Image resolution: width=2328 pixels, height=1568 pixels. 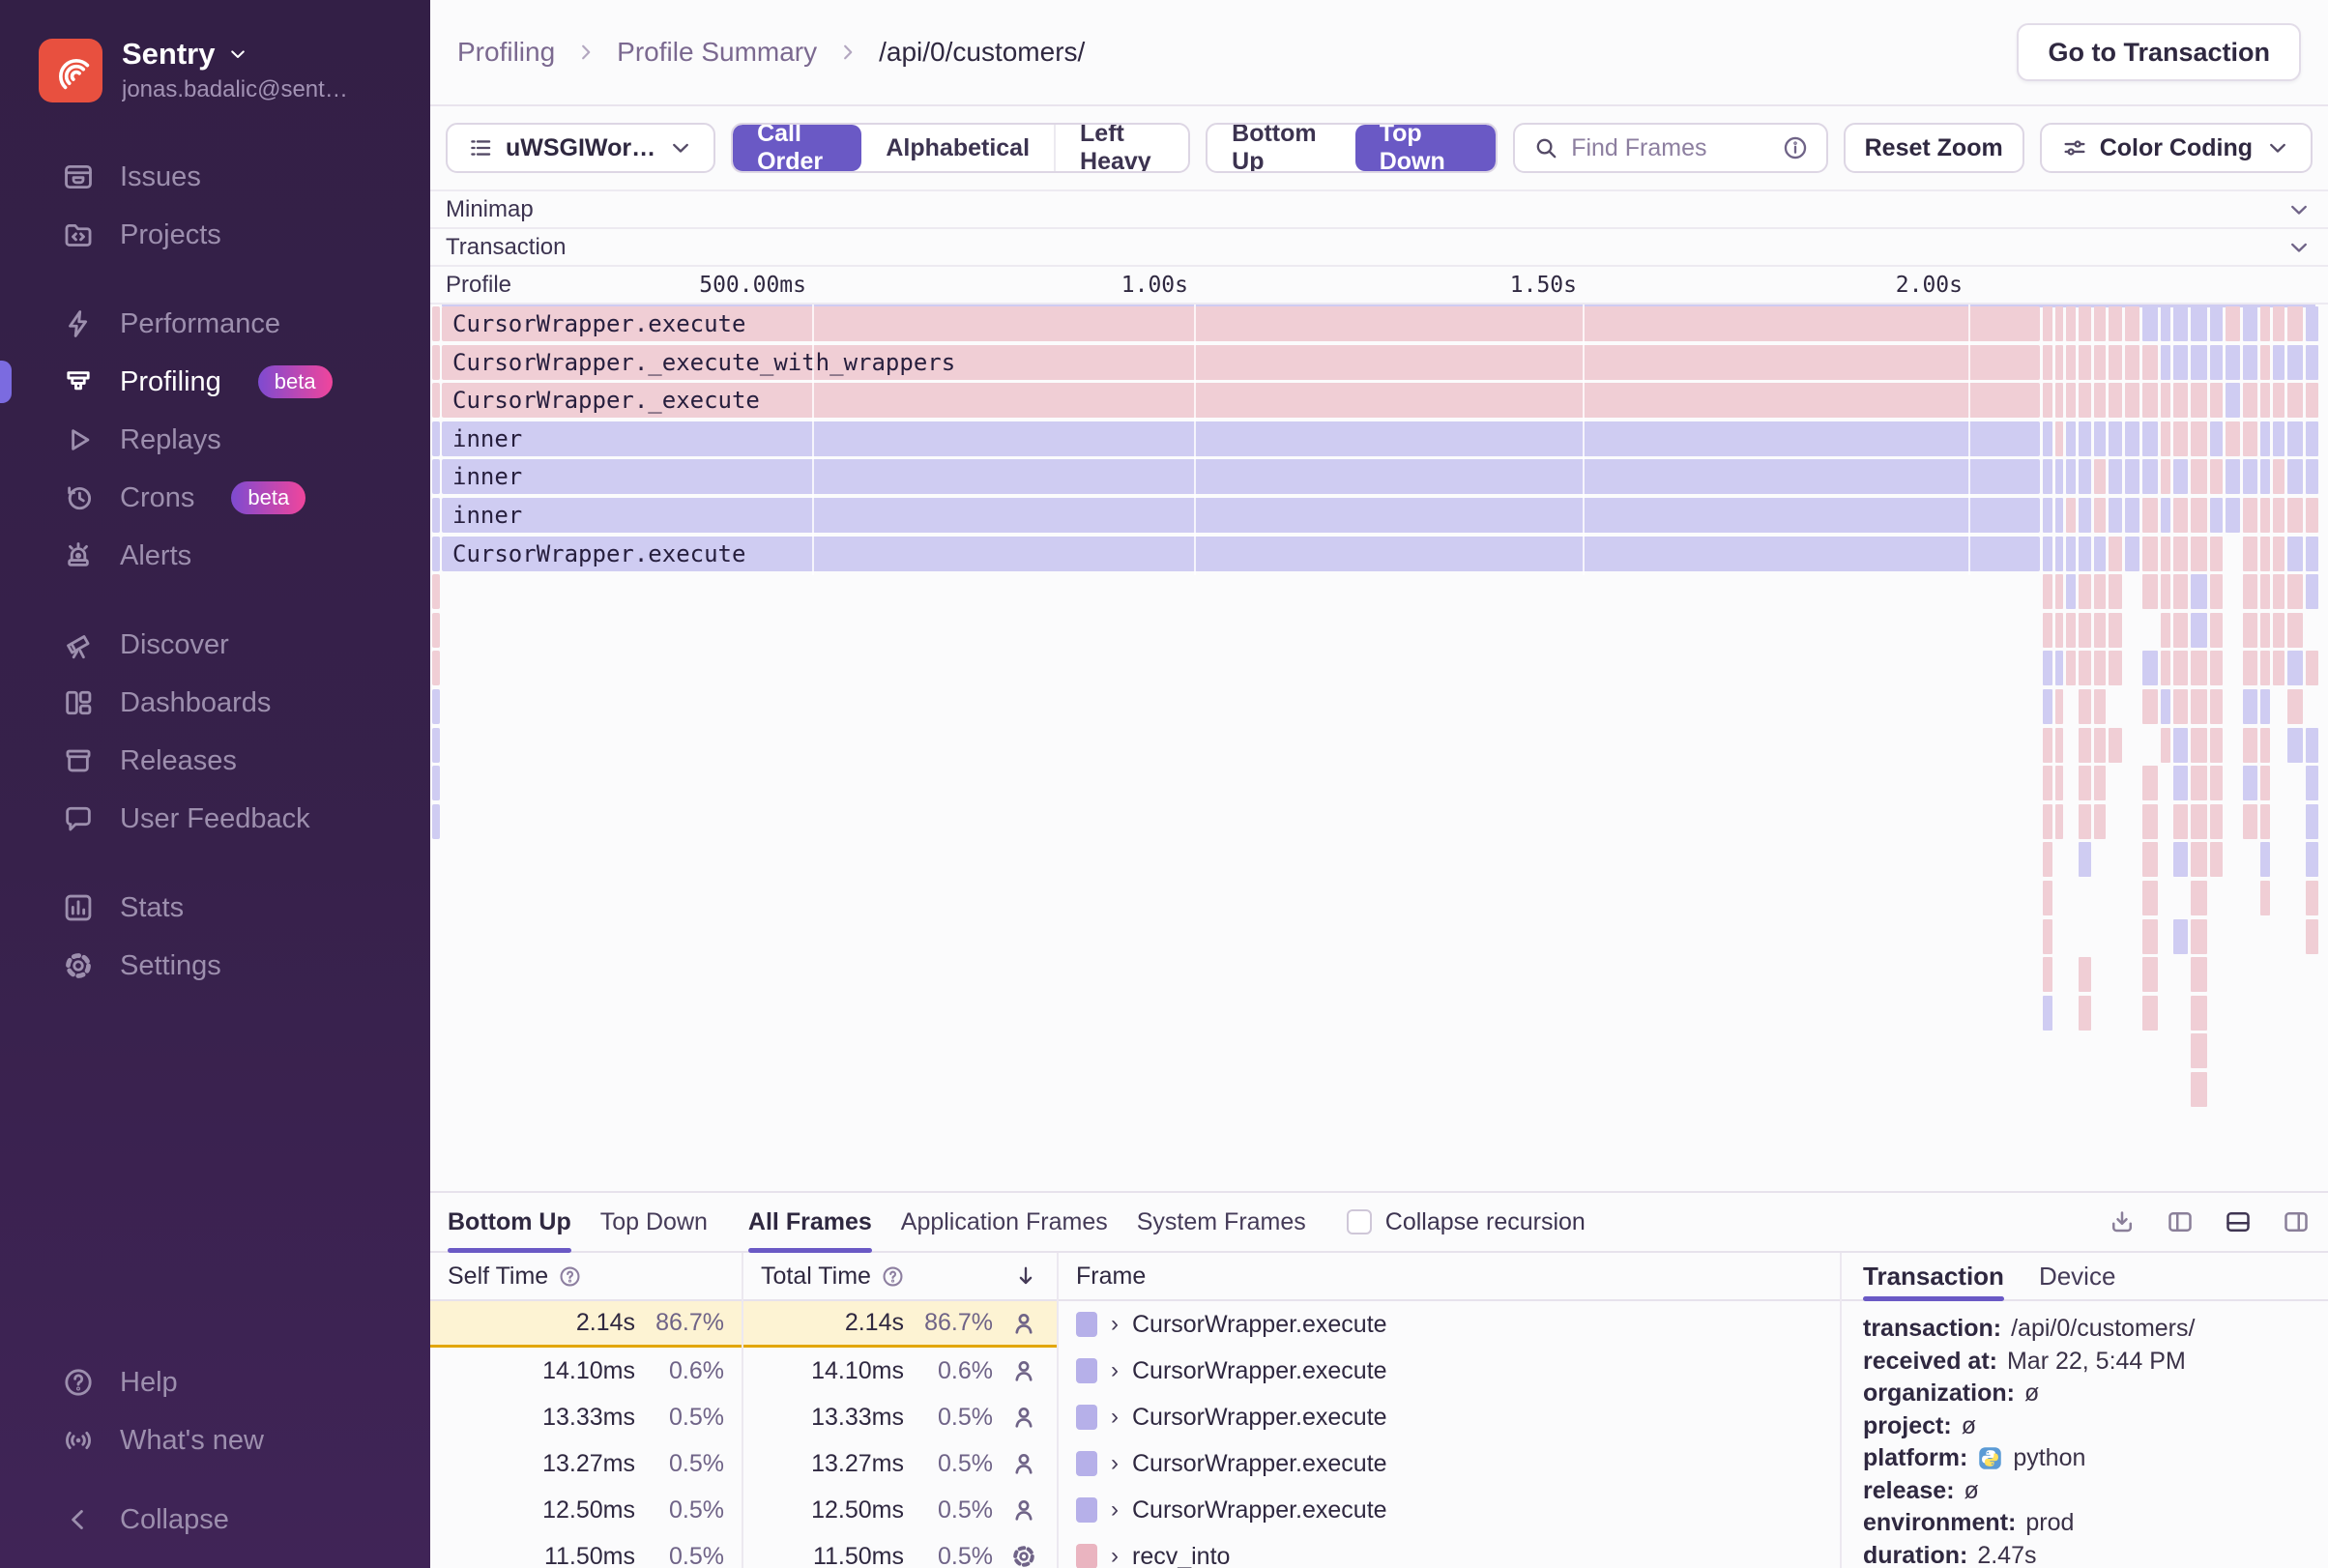 What do you see at coordinates (654, 1221) in the screenshot?
I see `tab-top-down: Top Down` at bounding box center [654, 1221].